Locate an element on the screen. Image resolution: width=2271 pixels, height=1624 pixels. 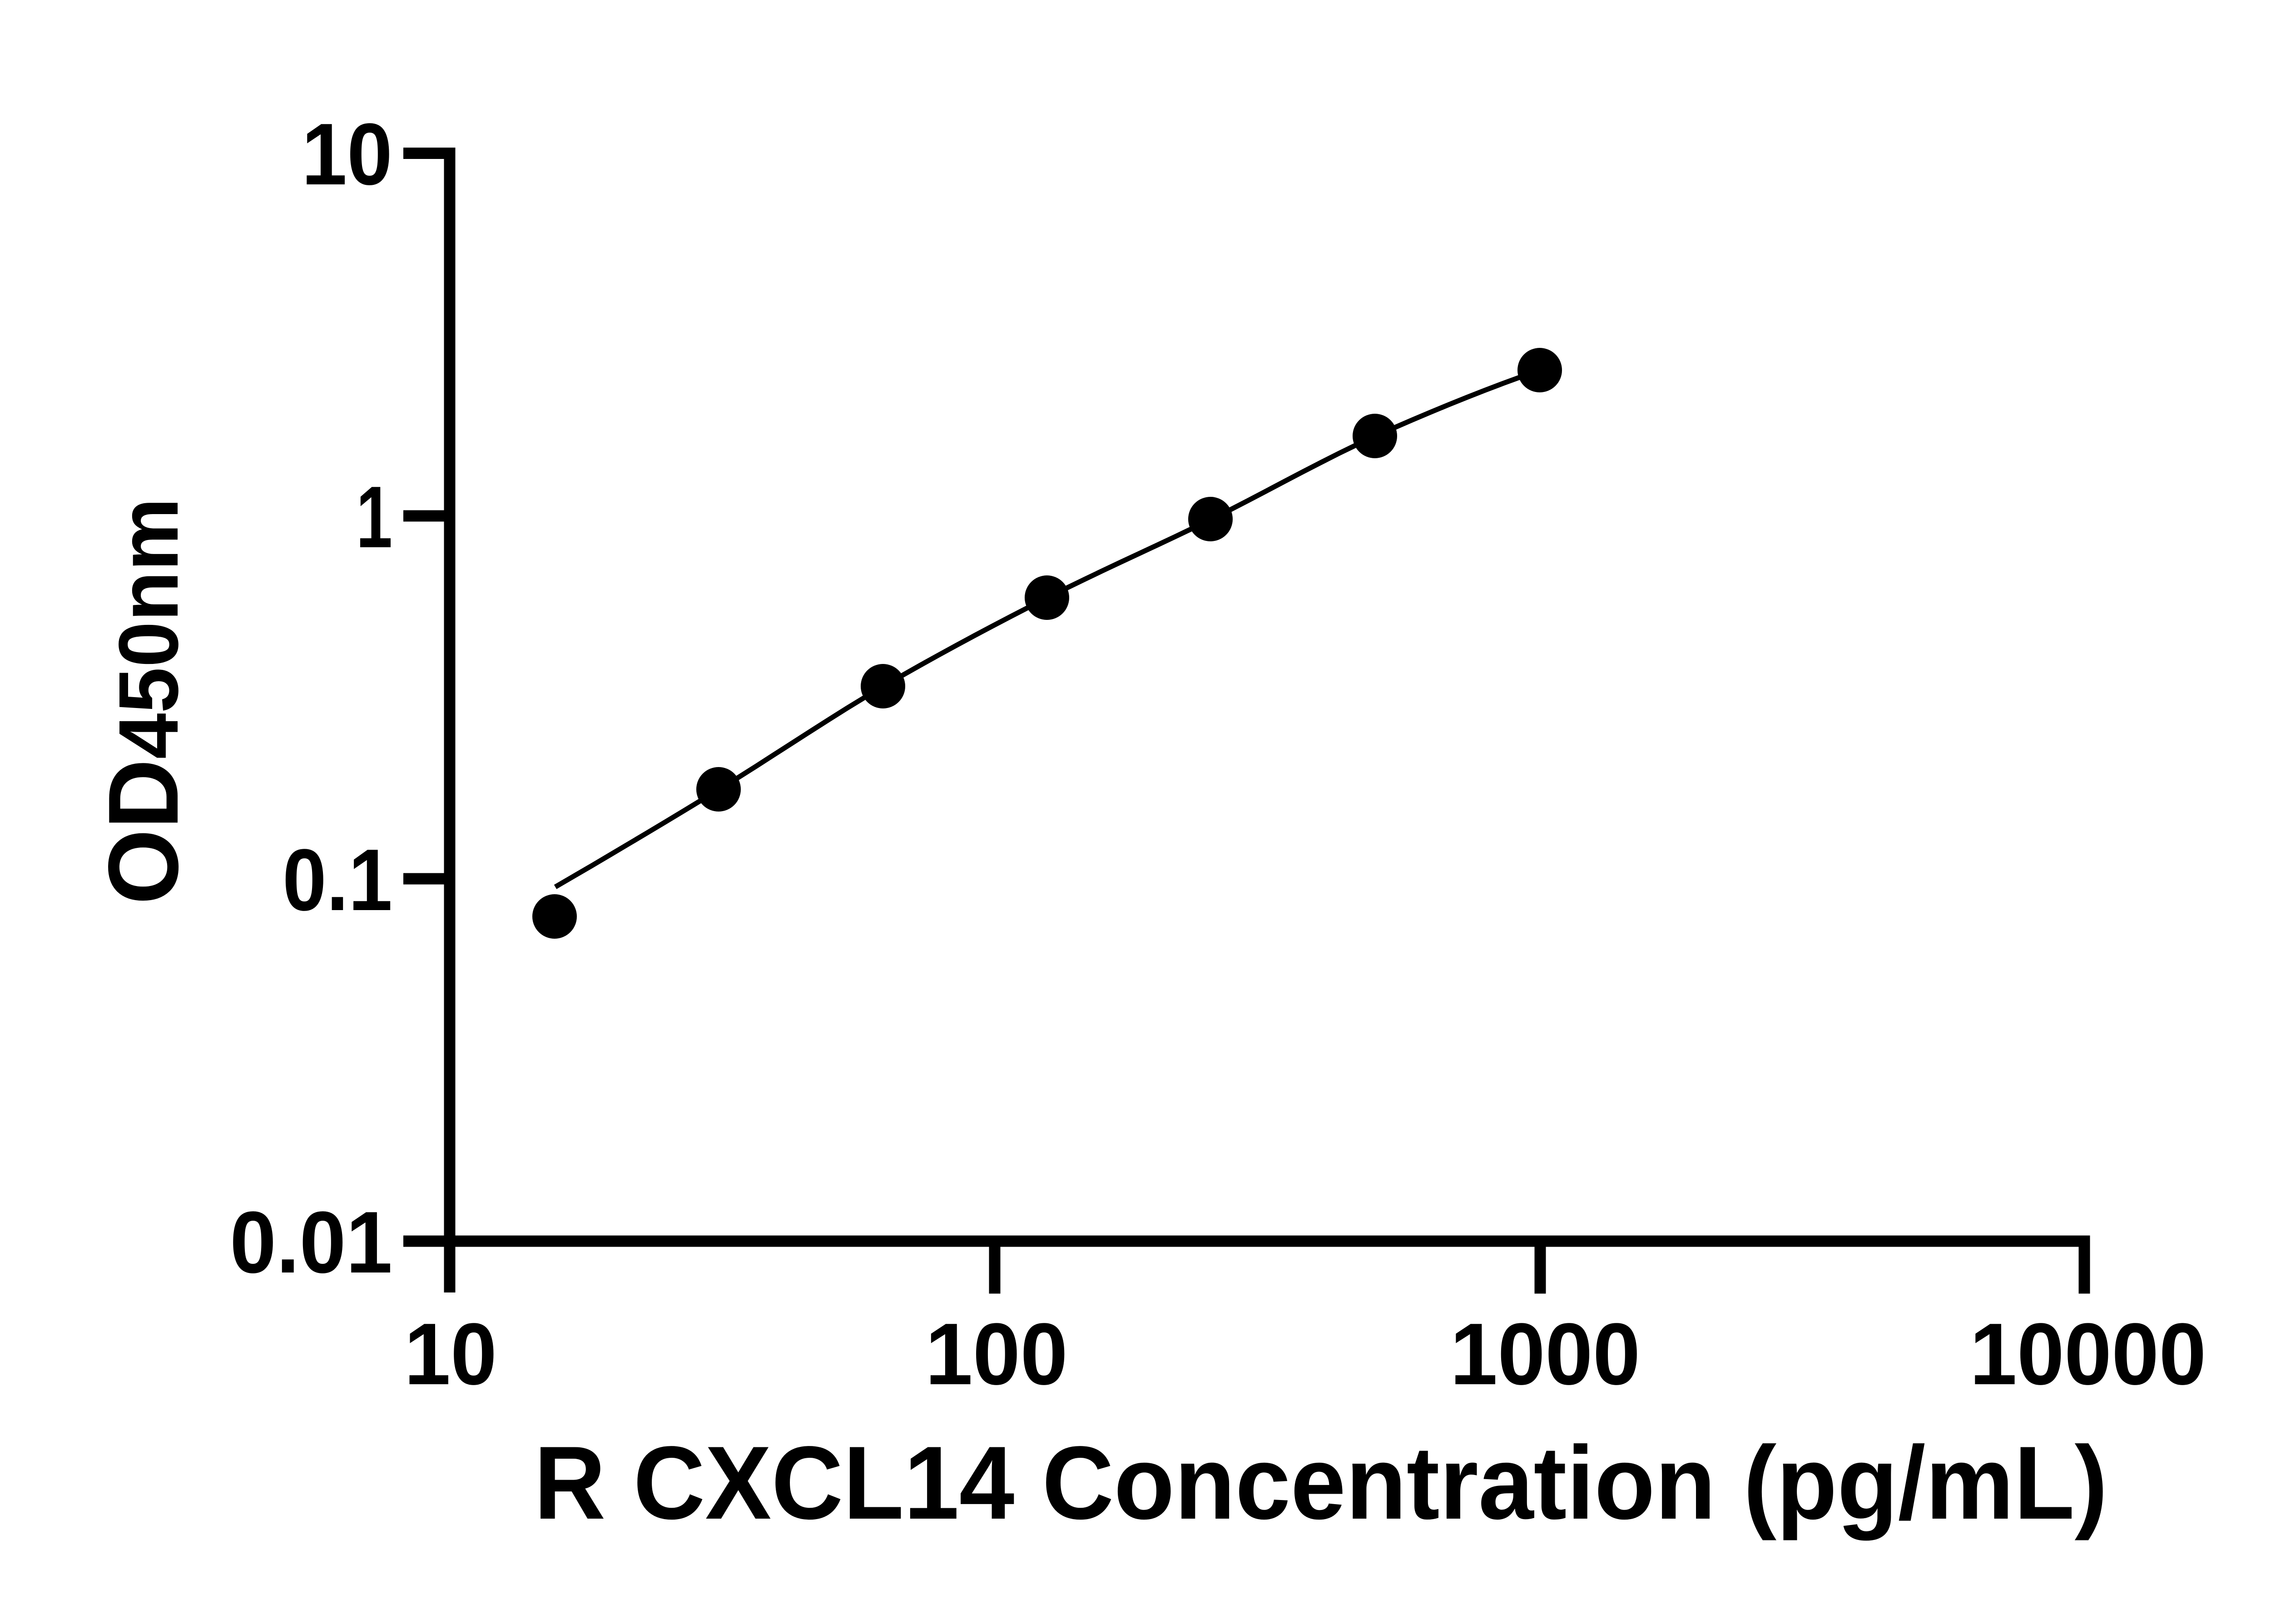
svg-text: 100 is located at coordinates (997, 1354).